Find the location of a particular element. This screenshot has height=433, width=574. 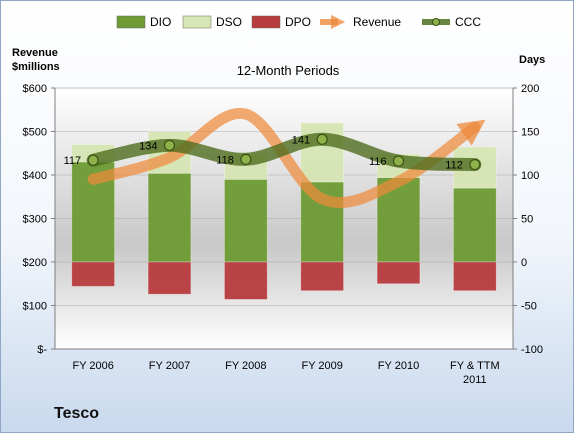

y-left-label-line1: Revenue is located at coordinates (35, 53).